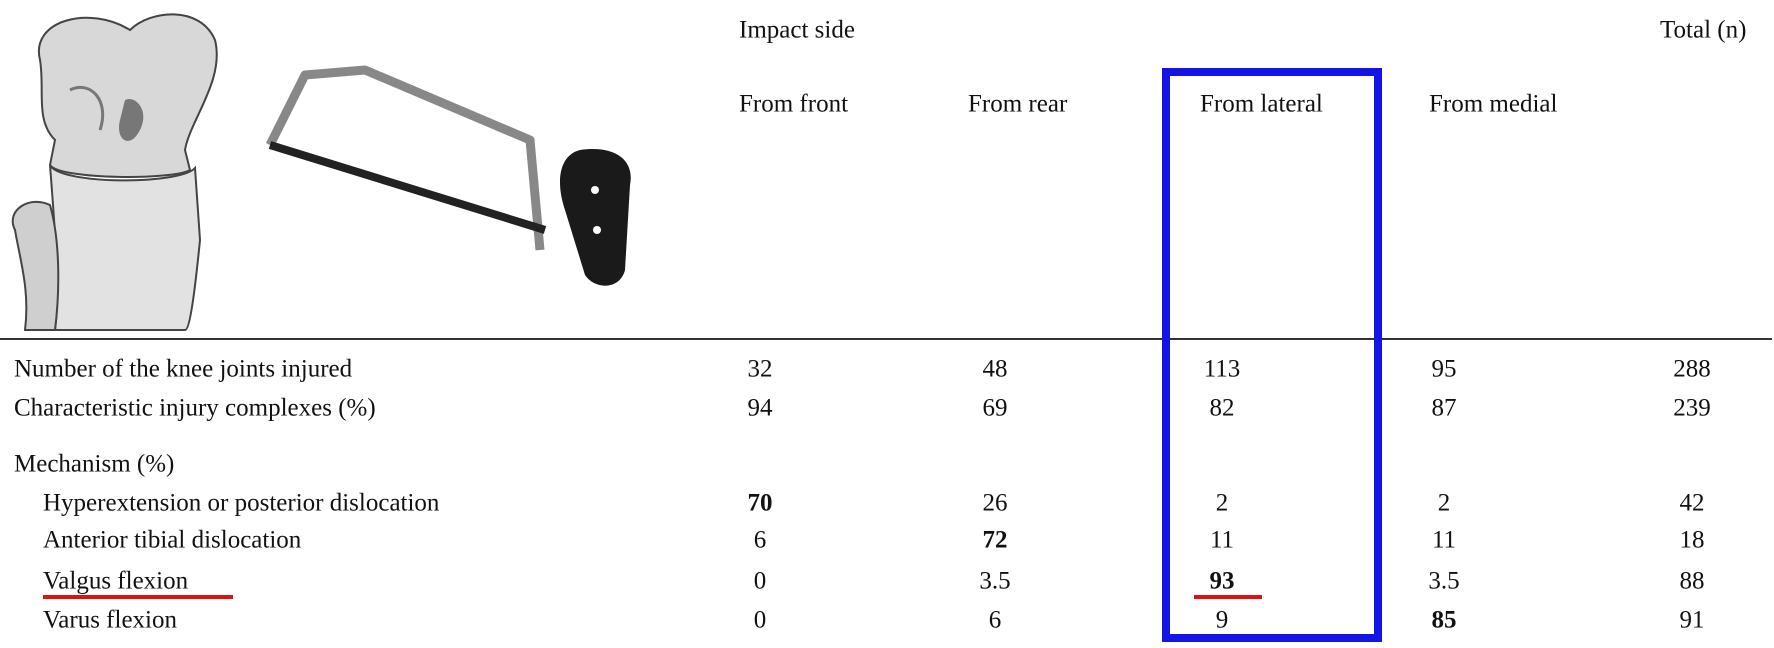 This screenshot has height=648, width=1774. What do you see at coordinates (1444, 408) in the screenshot?
I see `cell-value: 87` at bounding box center [1444, 408].